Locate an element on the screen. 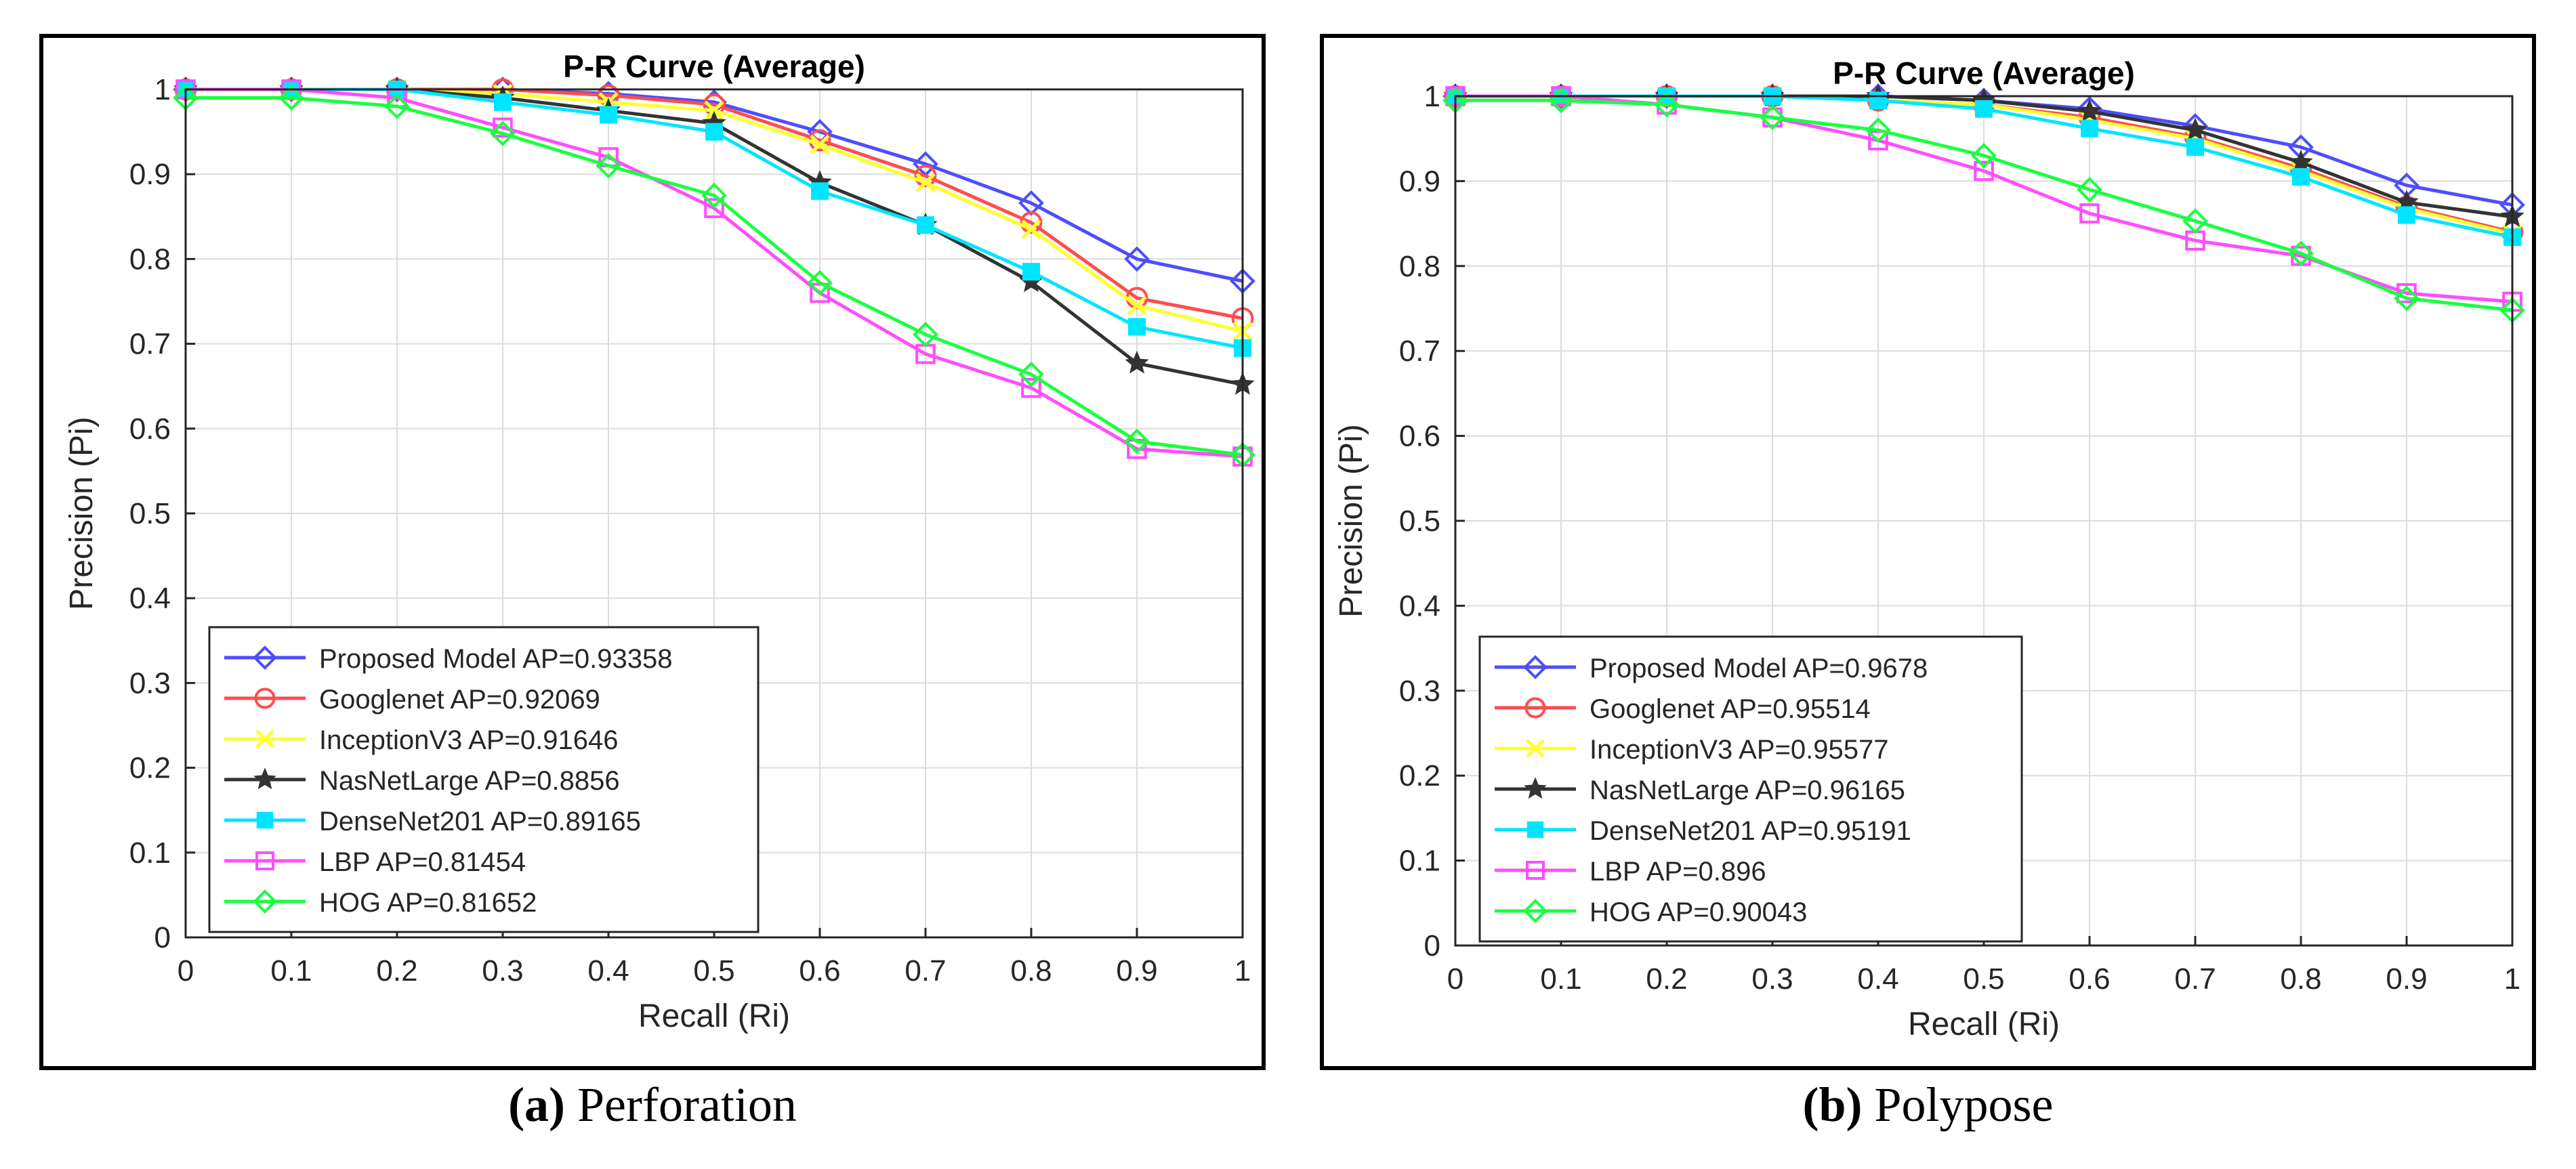  x-tick-label: 0.5 is located at coordinates (1983, 979).